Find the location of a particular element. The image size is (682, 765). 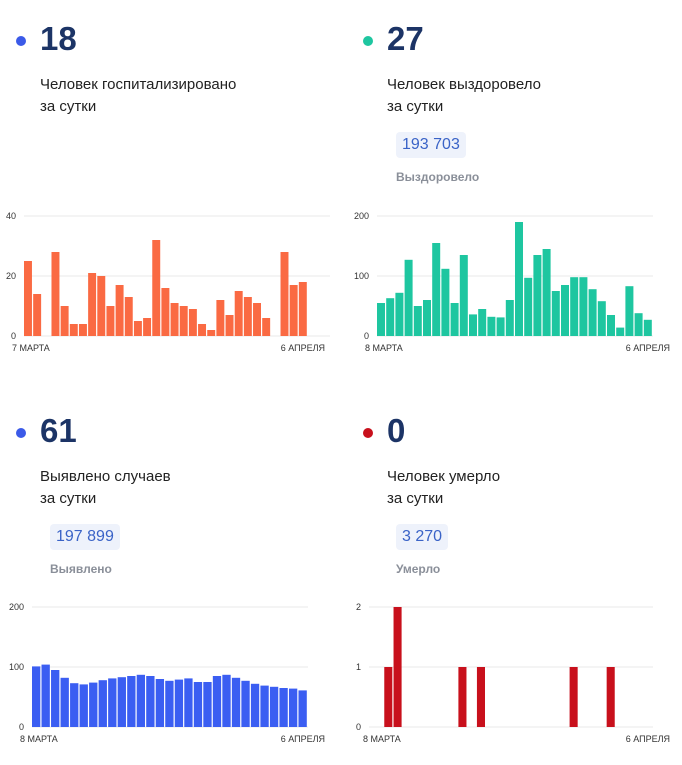

total-label: Выявлено is located at coordinates (81, 569).